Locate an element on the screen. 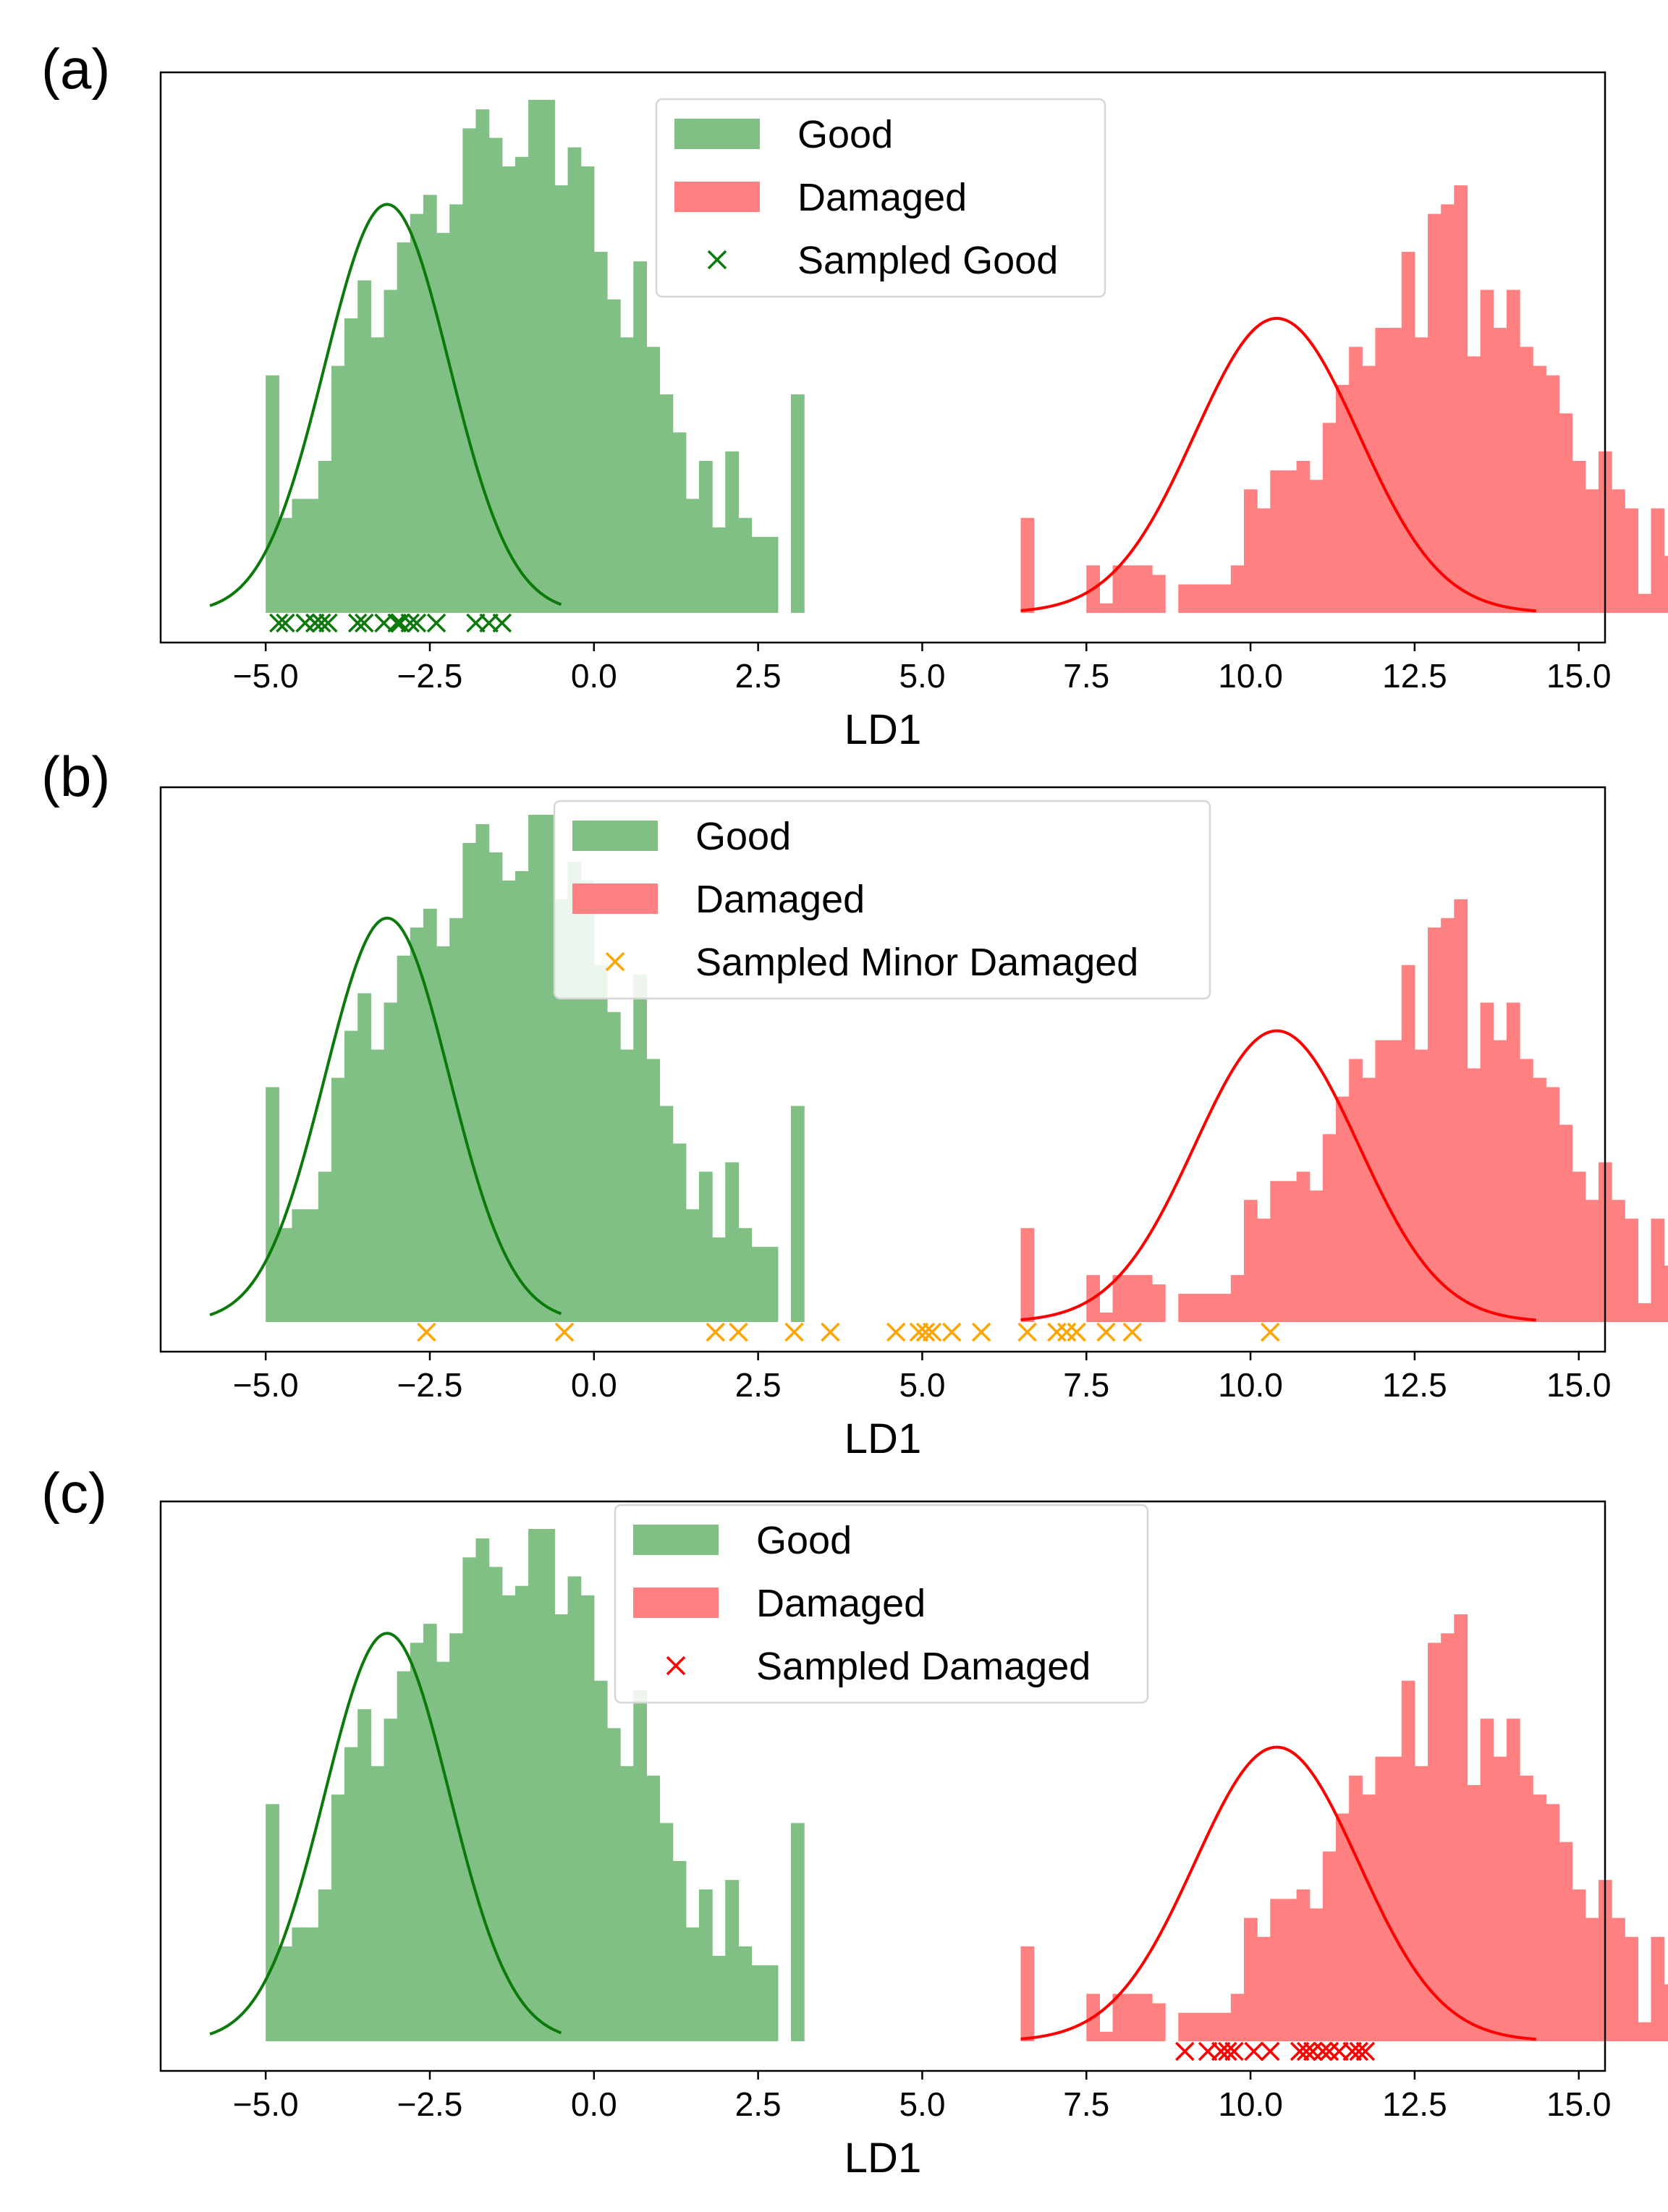 Image resolution: width=1668 pixels, height=2212 pixels. x-tick-label: 5.0 is located at coordinates (922, 676).